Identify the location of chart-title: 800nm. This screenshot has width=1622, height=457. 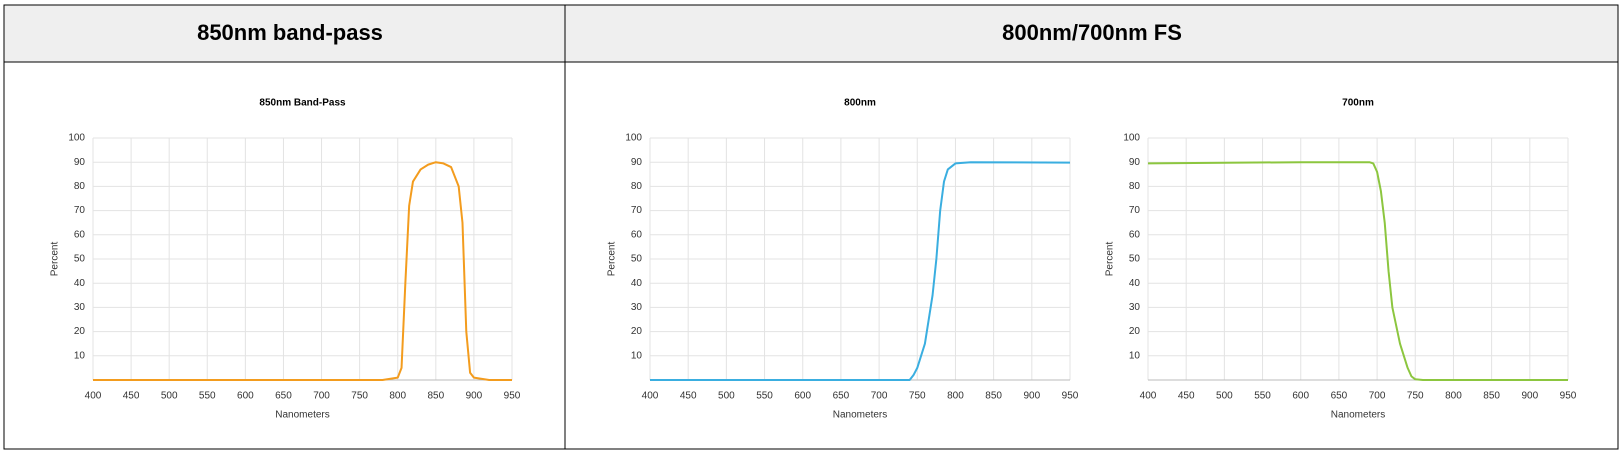
(860, 103).